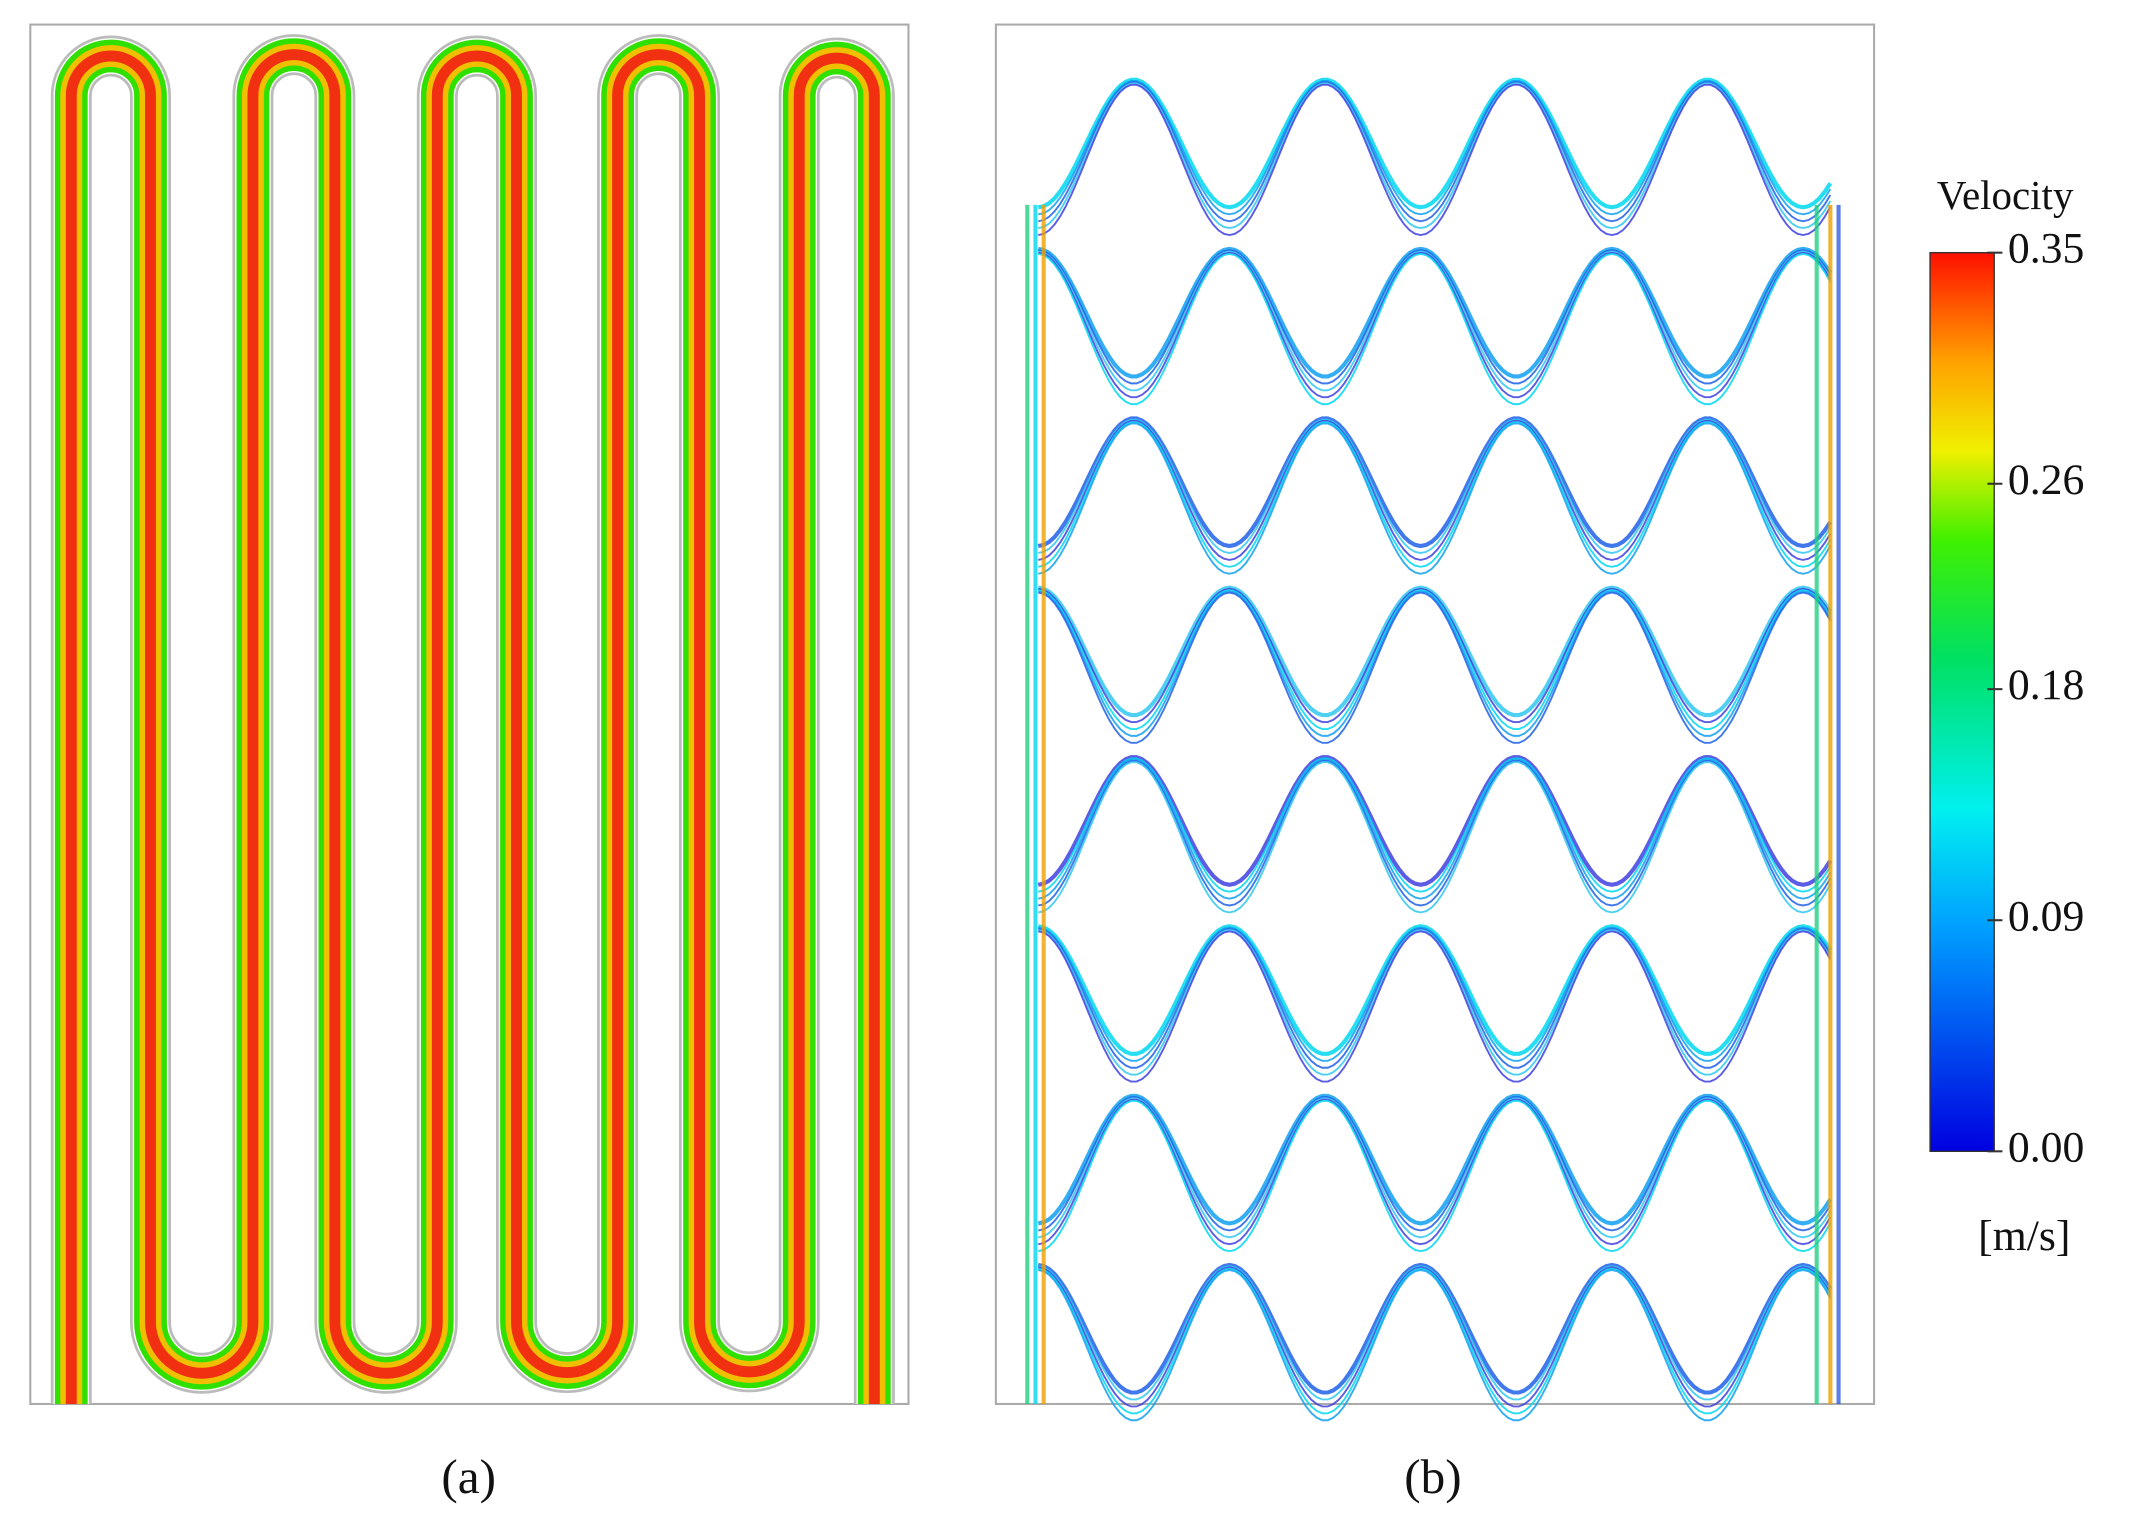  I want to click on tick-label: 0.09, so click(2046, 916).